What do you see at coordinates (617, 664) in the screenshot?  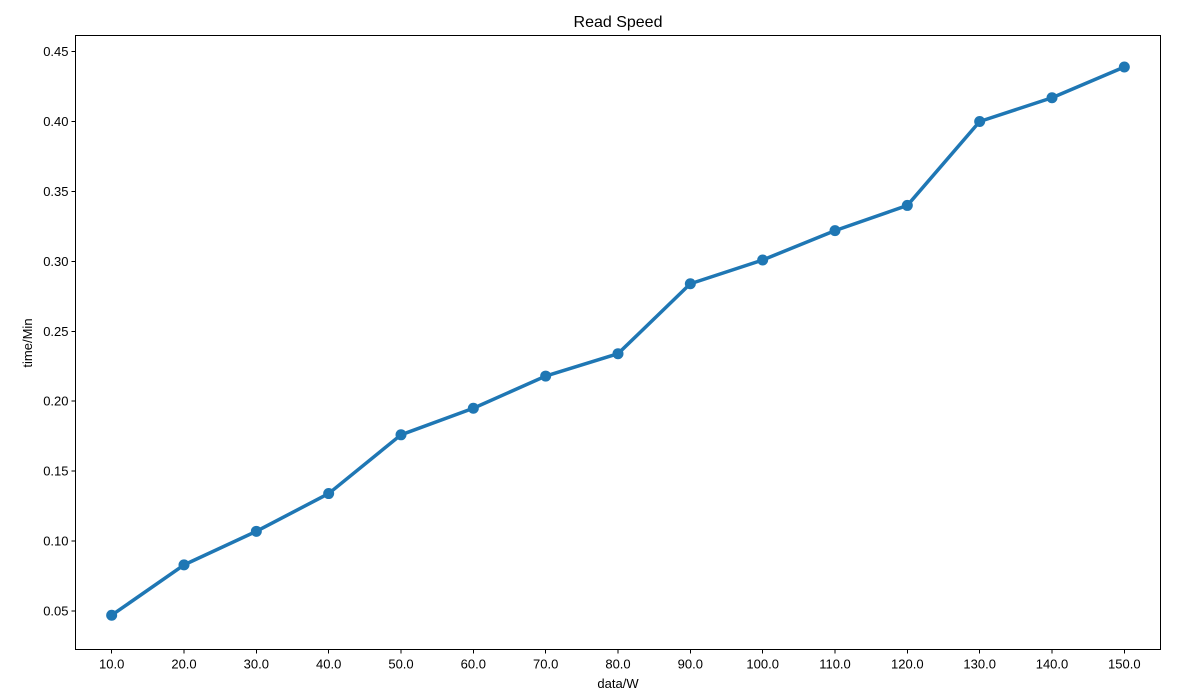 I see `x-tick-label: 80.0` at bounding box center [617, 664].